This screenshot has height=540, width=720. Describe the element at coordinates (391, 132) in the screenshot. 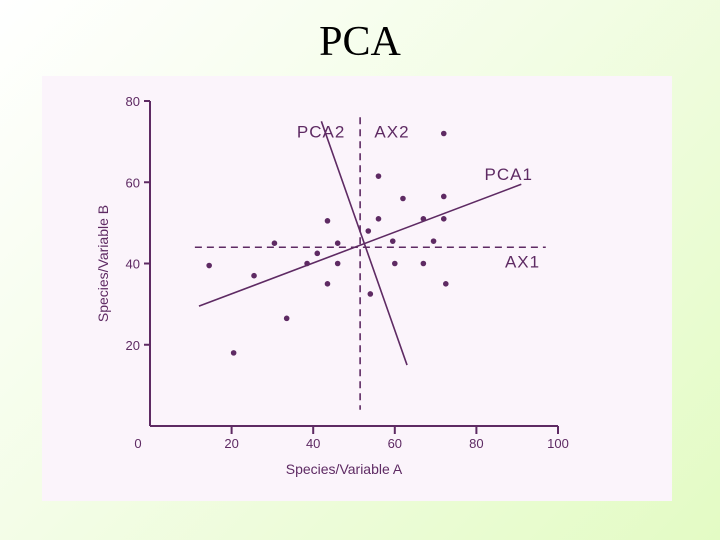

I see `ax2-label: AX2` at that location.